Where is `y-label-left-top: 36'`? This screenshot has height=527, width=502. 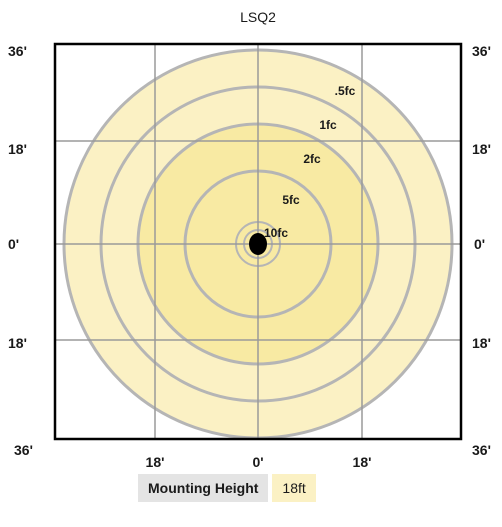 y-label-left-top: 36' is located at coordinates (17, 51).